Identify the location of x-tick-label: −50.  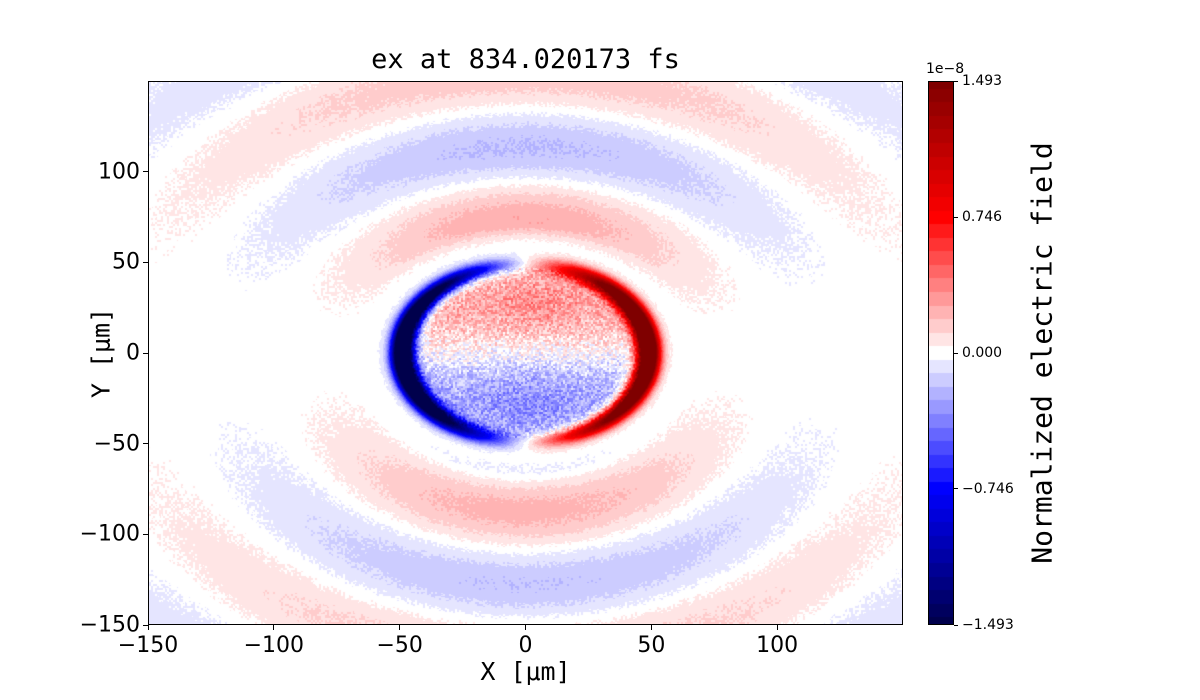
(399, 645).